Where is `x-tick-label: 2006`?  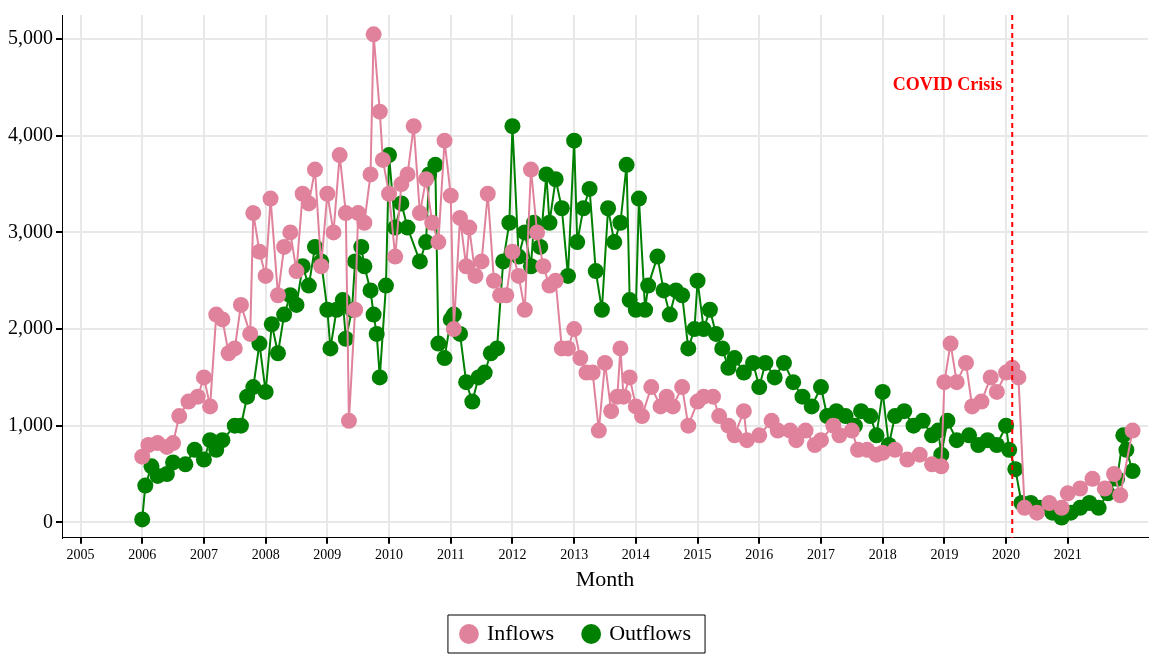
x-tick-label: 2006 is located at coordinates (142, 554).